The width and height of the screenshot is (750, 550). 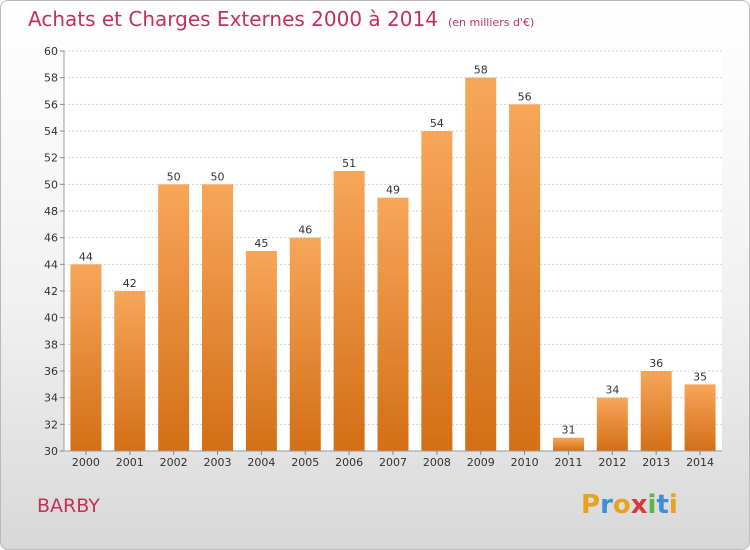 I want to click on logo-letter: r, so click(x=606, y=505).